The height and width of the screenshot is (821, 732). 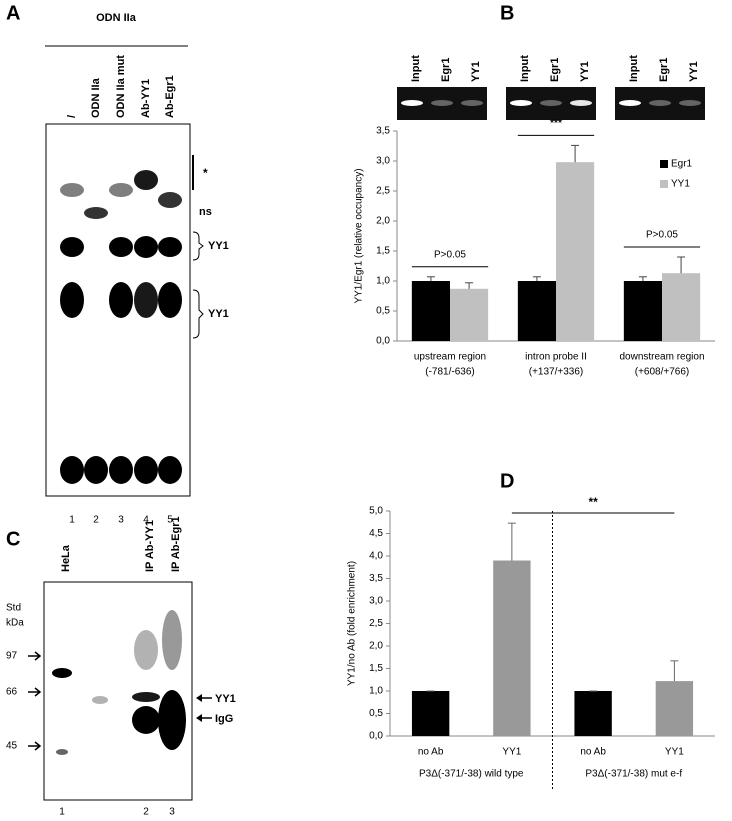 I want to click on std-label: Std, so click(x=13, y=608).